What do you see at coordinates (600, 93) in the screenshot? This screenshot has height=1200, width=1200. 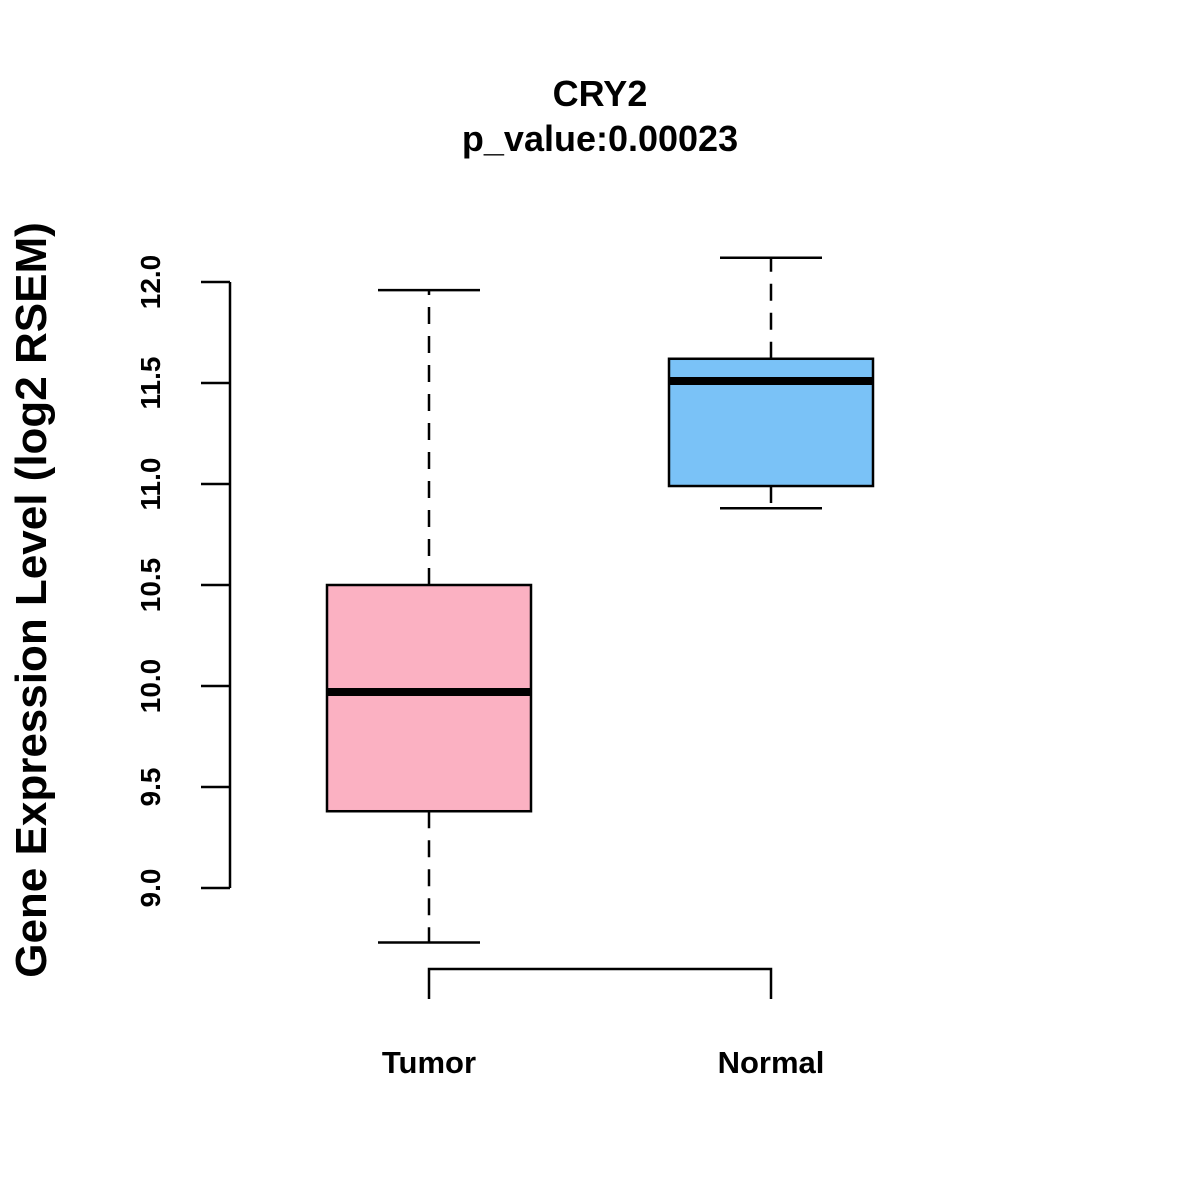 I see `chart-title: CRY2` at bounding box center [600, 93].